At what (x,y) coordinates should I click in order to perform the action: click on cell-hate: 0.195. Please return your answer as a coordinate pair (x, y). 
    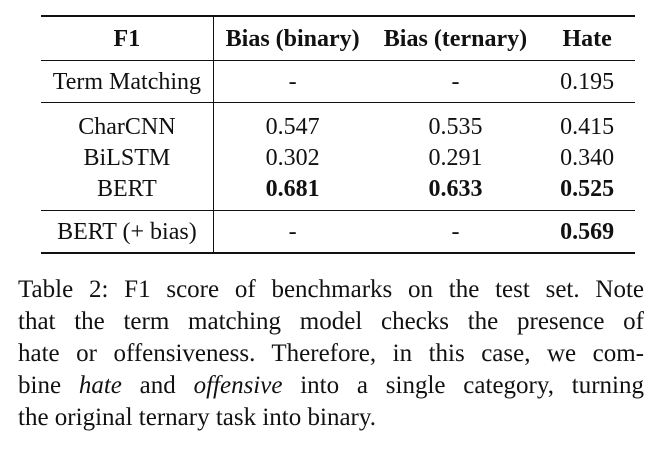
    Looking at the image, I should click on (587, 81).